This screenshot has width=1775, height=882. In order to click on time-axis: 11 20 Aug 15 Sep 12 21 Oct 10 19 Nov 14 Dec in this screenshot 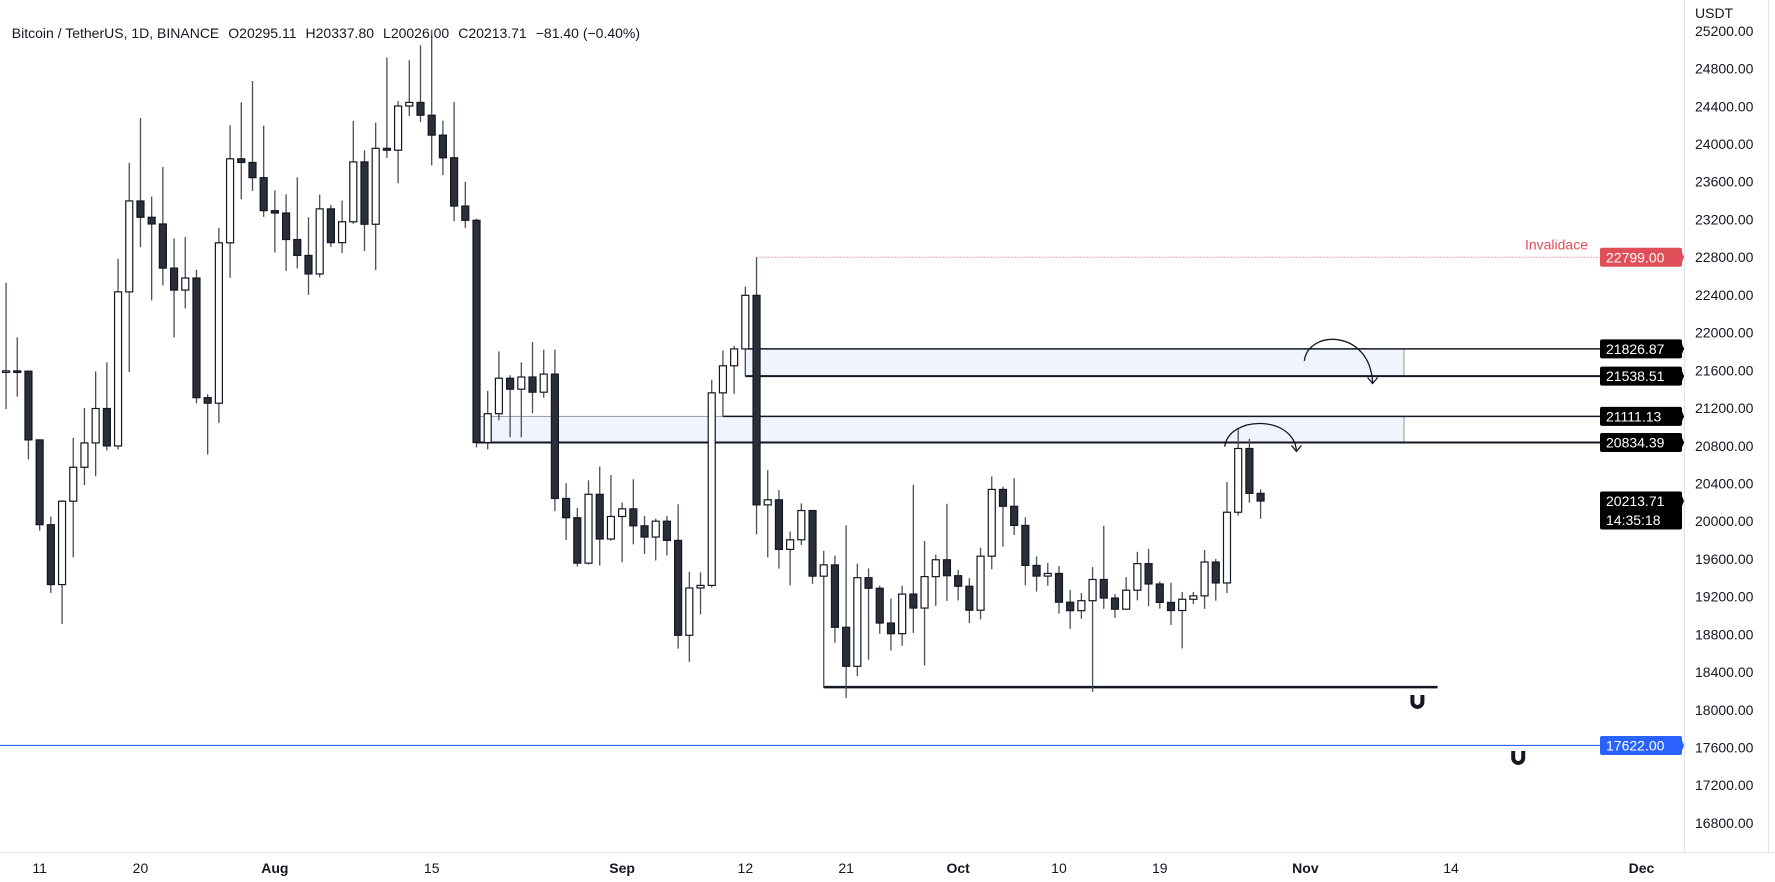, I will do `click(887, 867)`.